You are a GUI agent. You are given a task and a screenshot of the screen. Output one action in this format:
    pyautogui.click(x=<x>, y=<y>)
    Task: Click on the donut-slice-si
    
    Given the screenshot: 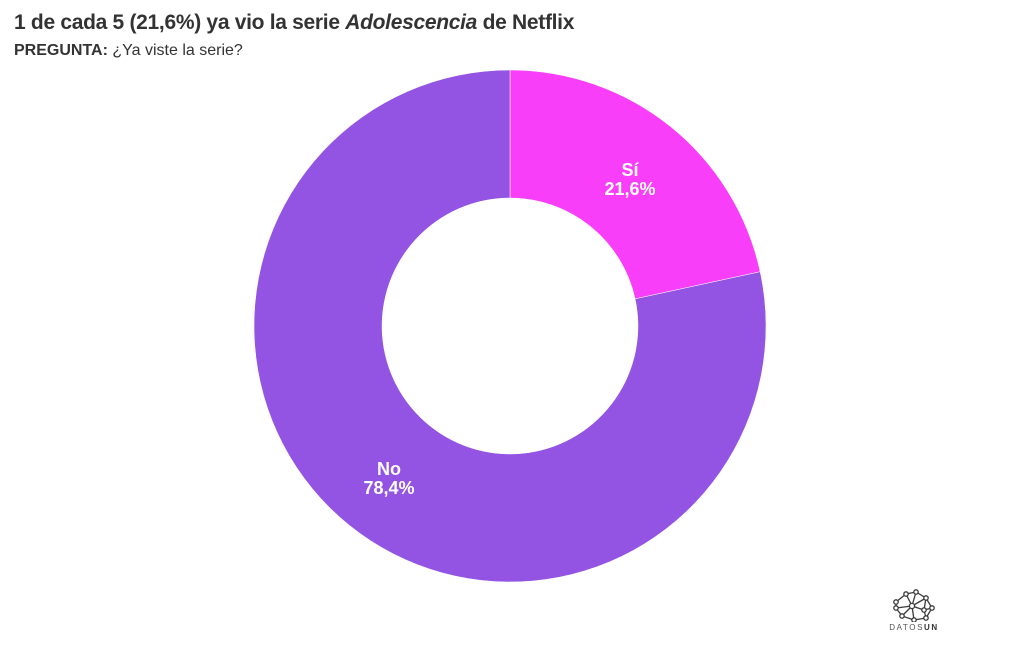 What is the action you would take?
    pyautogui.click(x=635, y=184)
    